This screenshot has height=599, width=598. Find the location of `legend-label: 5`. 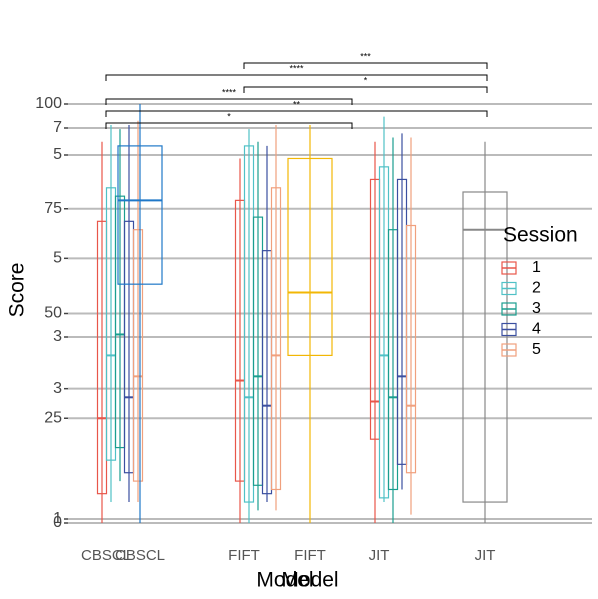

legend-label: 5 is located at coordinates (536, 349).